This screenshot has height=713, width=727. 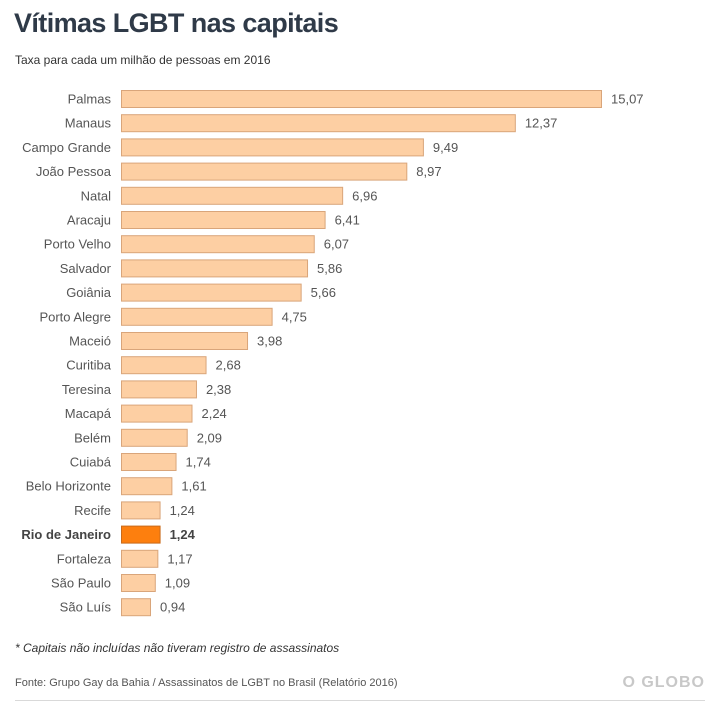 What do you see at coordinates (116, 486) in the screenshot?
I see `bar-row: Belo Horizonte 1,61` at bounding box center [116, 486].